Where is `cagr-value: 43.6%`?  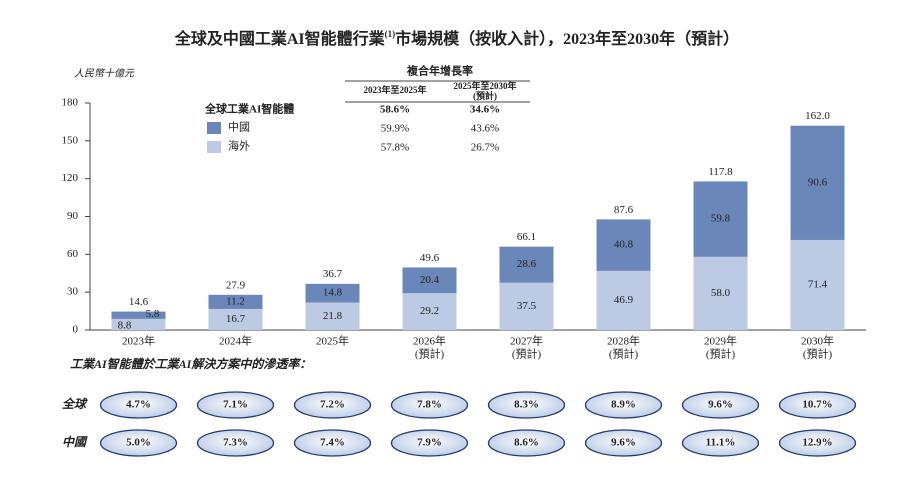
cagr-value: 43.6% is located at coordinates (485, 129).